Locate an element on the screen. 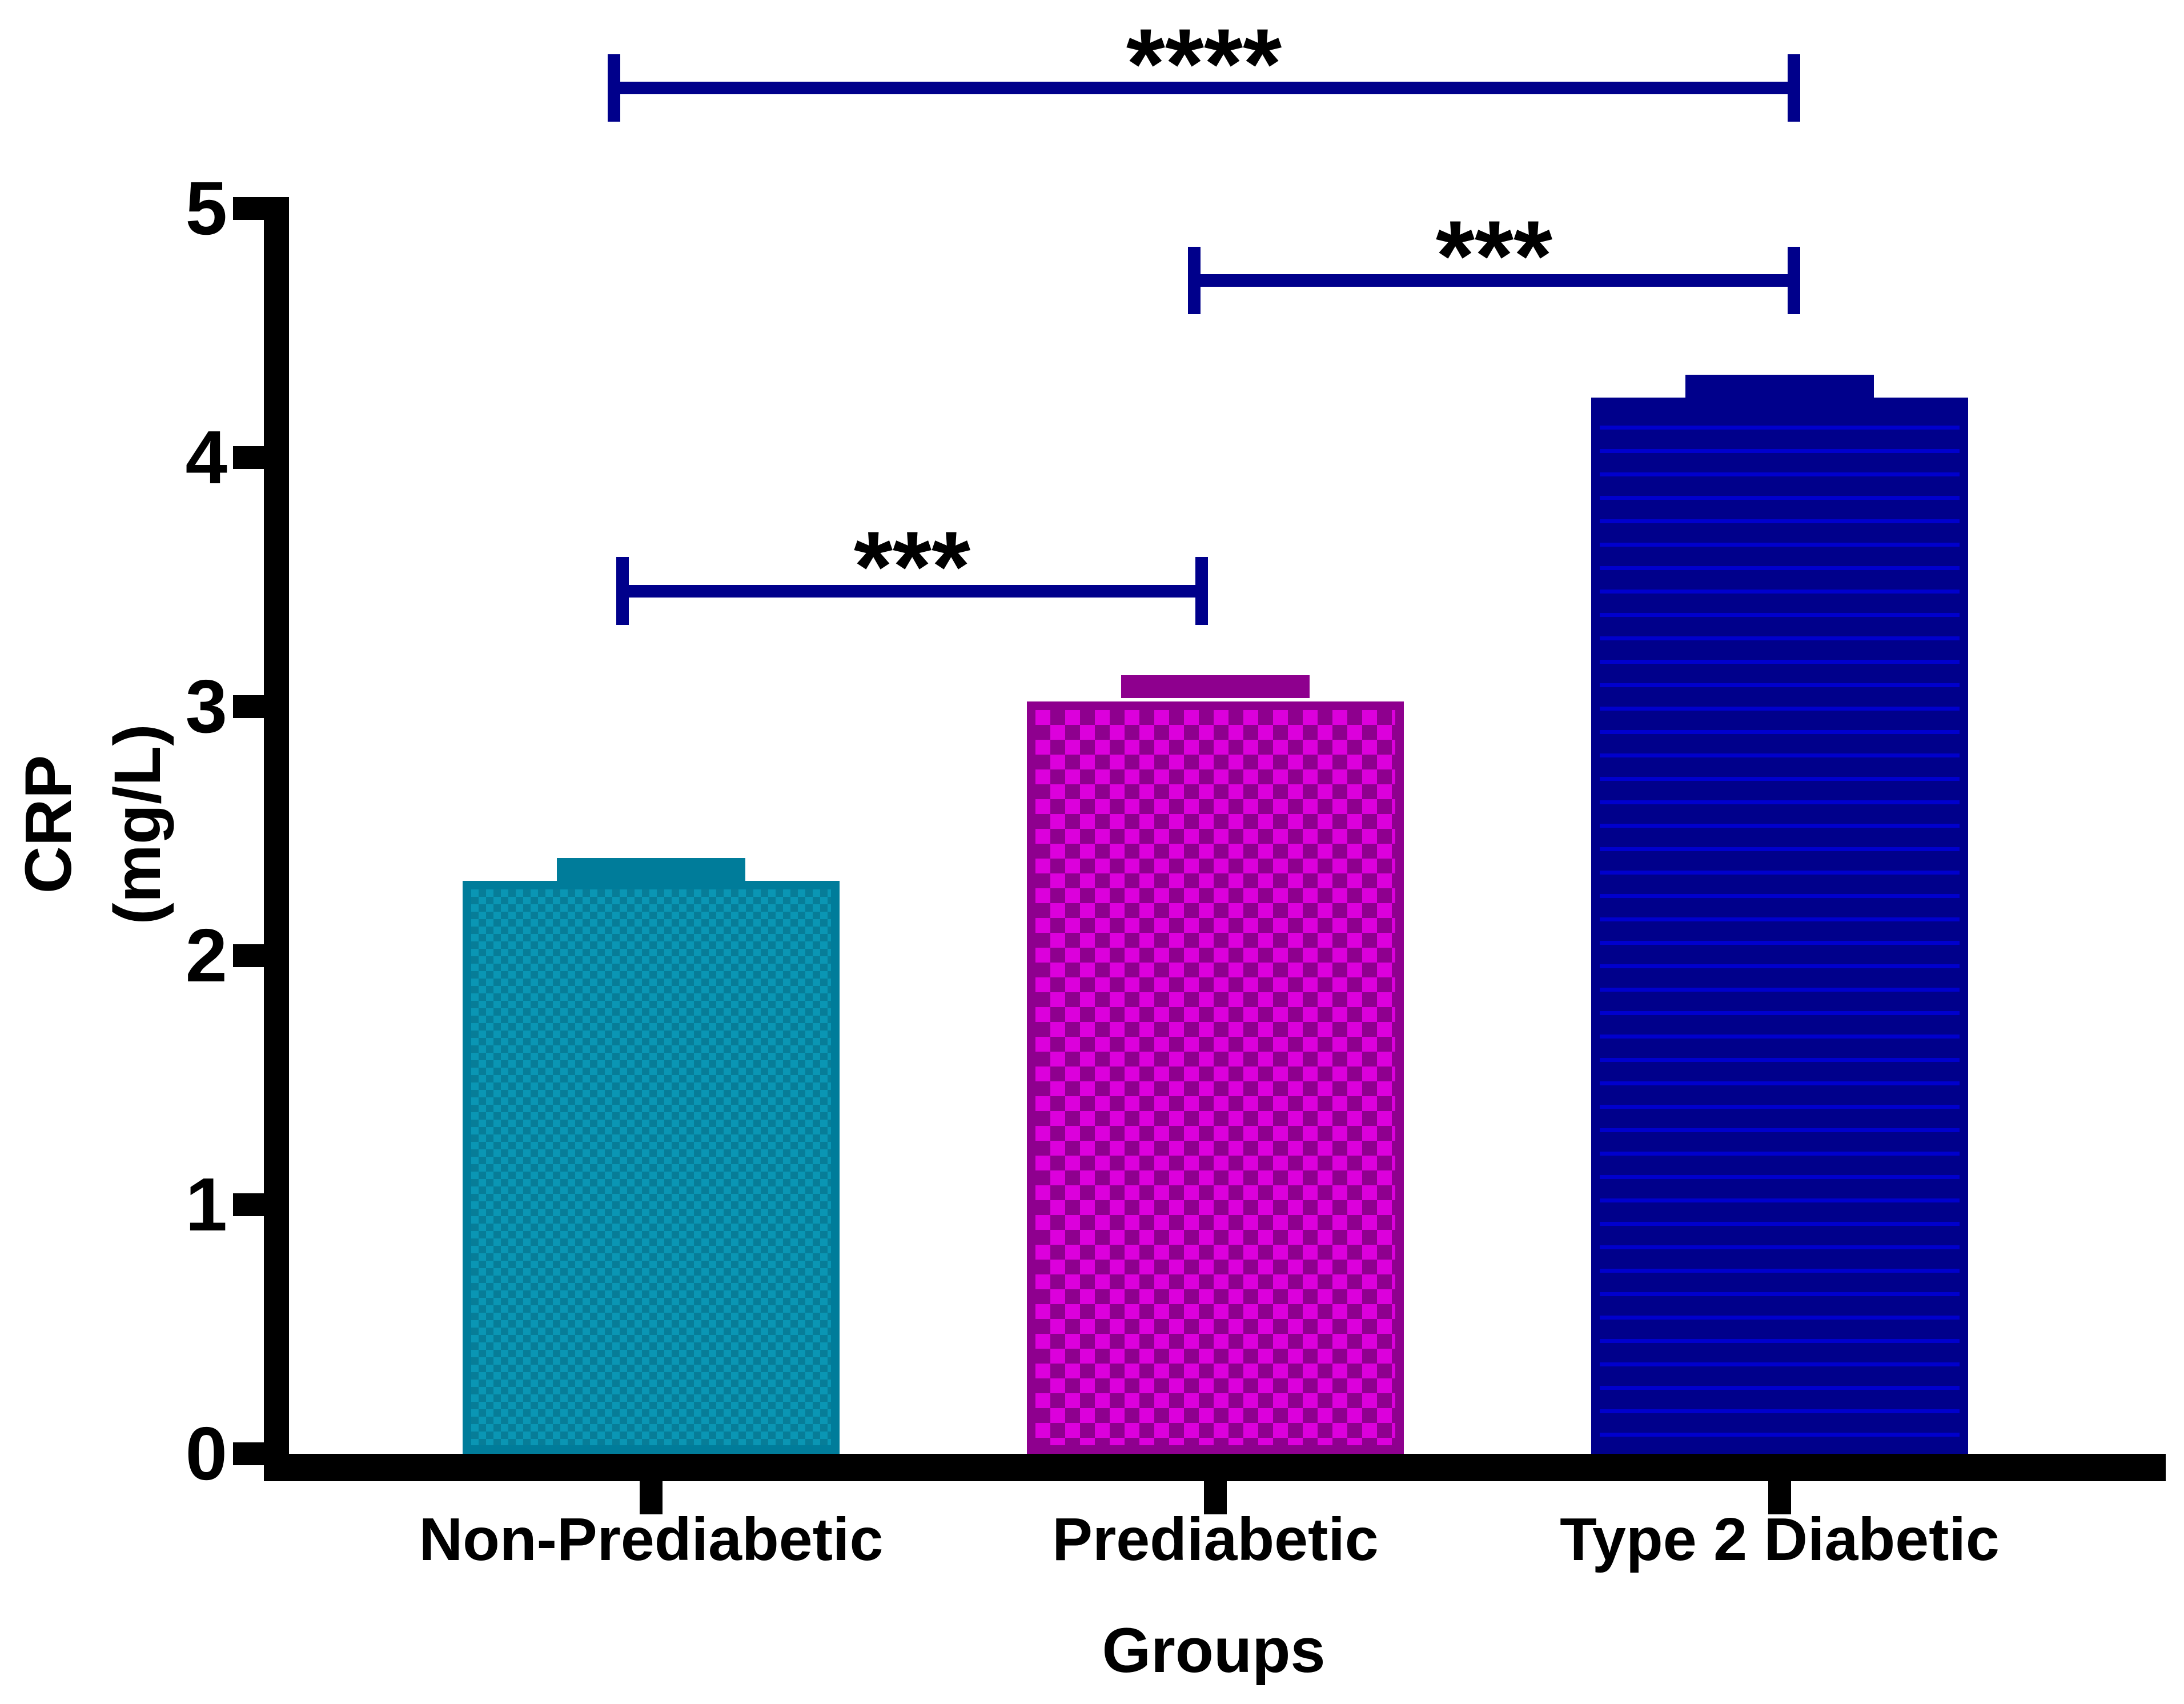 Image resolution: width=2184 pixels, height=1704 pixels. sig-bracket-right-right-tick is located at coordinates (1794, 280).